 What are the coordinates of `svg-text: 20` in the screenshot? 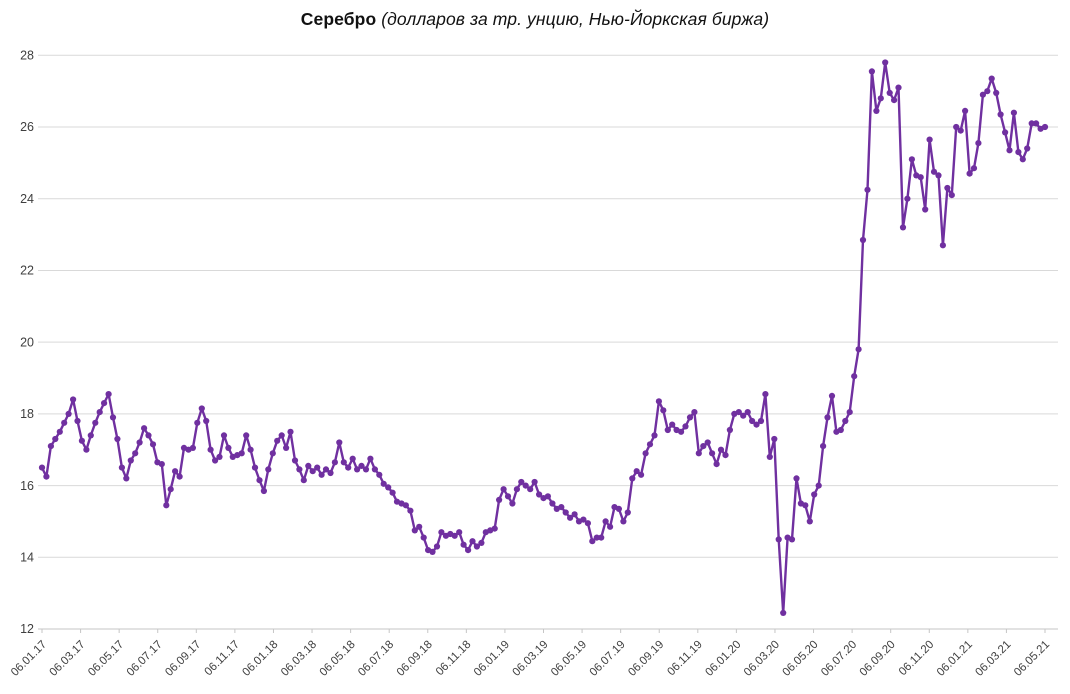 It's located at (27, 342).